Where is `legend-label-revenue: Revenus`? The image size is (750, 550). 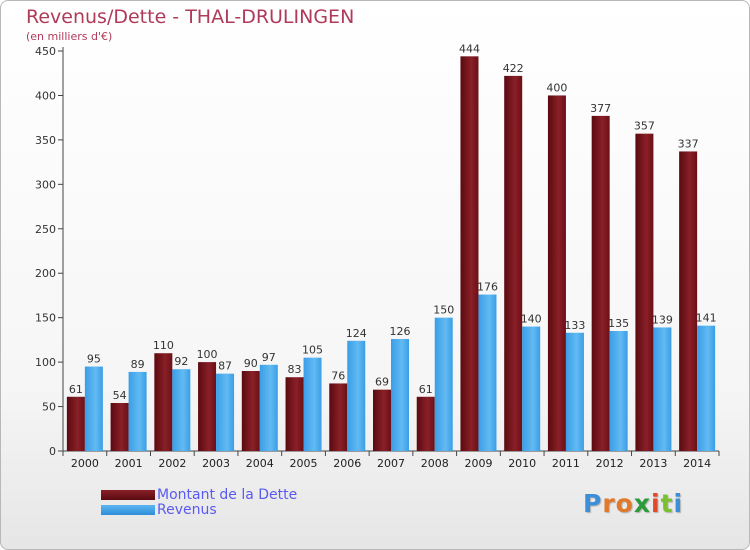
legend-label-revenue: Revenus is located at coordinates (187, 510).